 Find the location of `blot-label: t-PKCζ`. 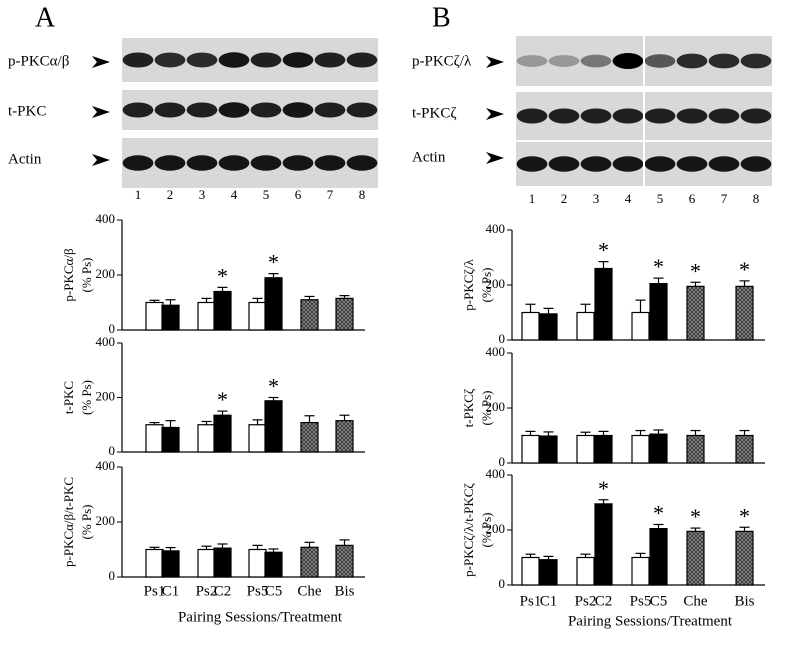

blot-label: t-PKCζ is located at coordinates (434, 113).